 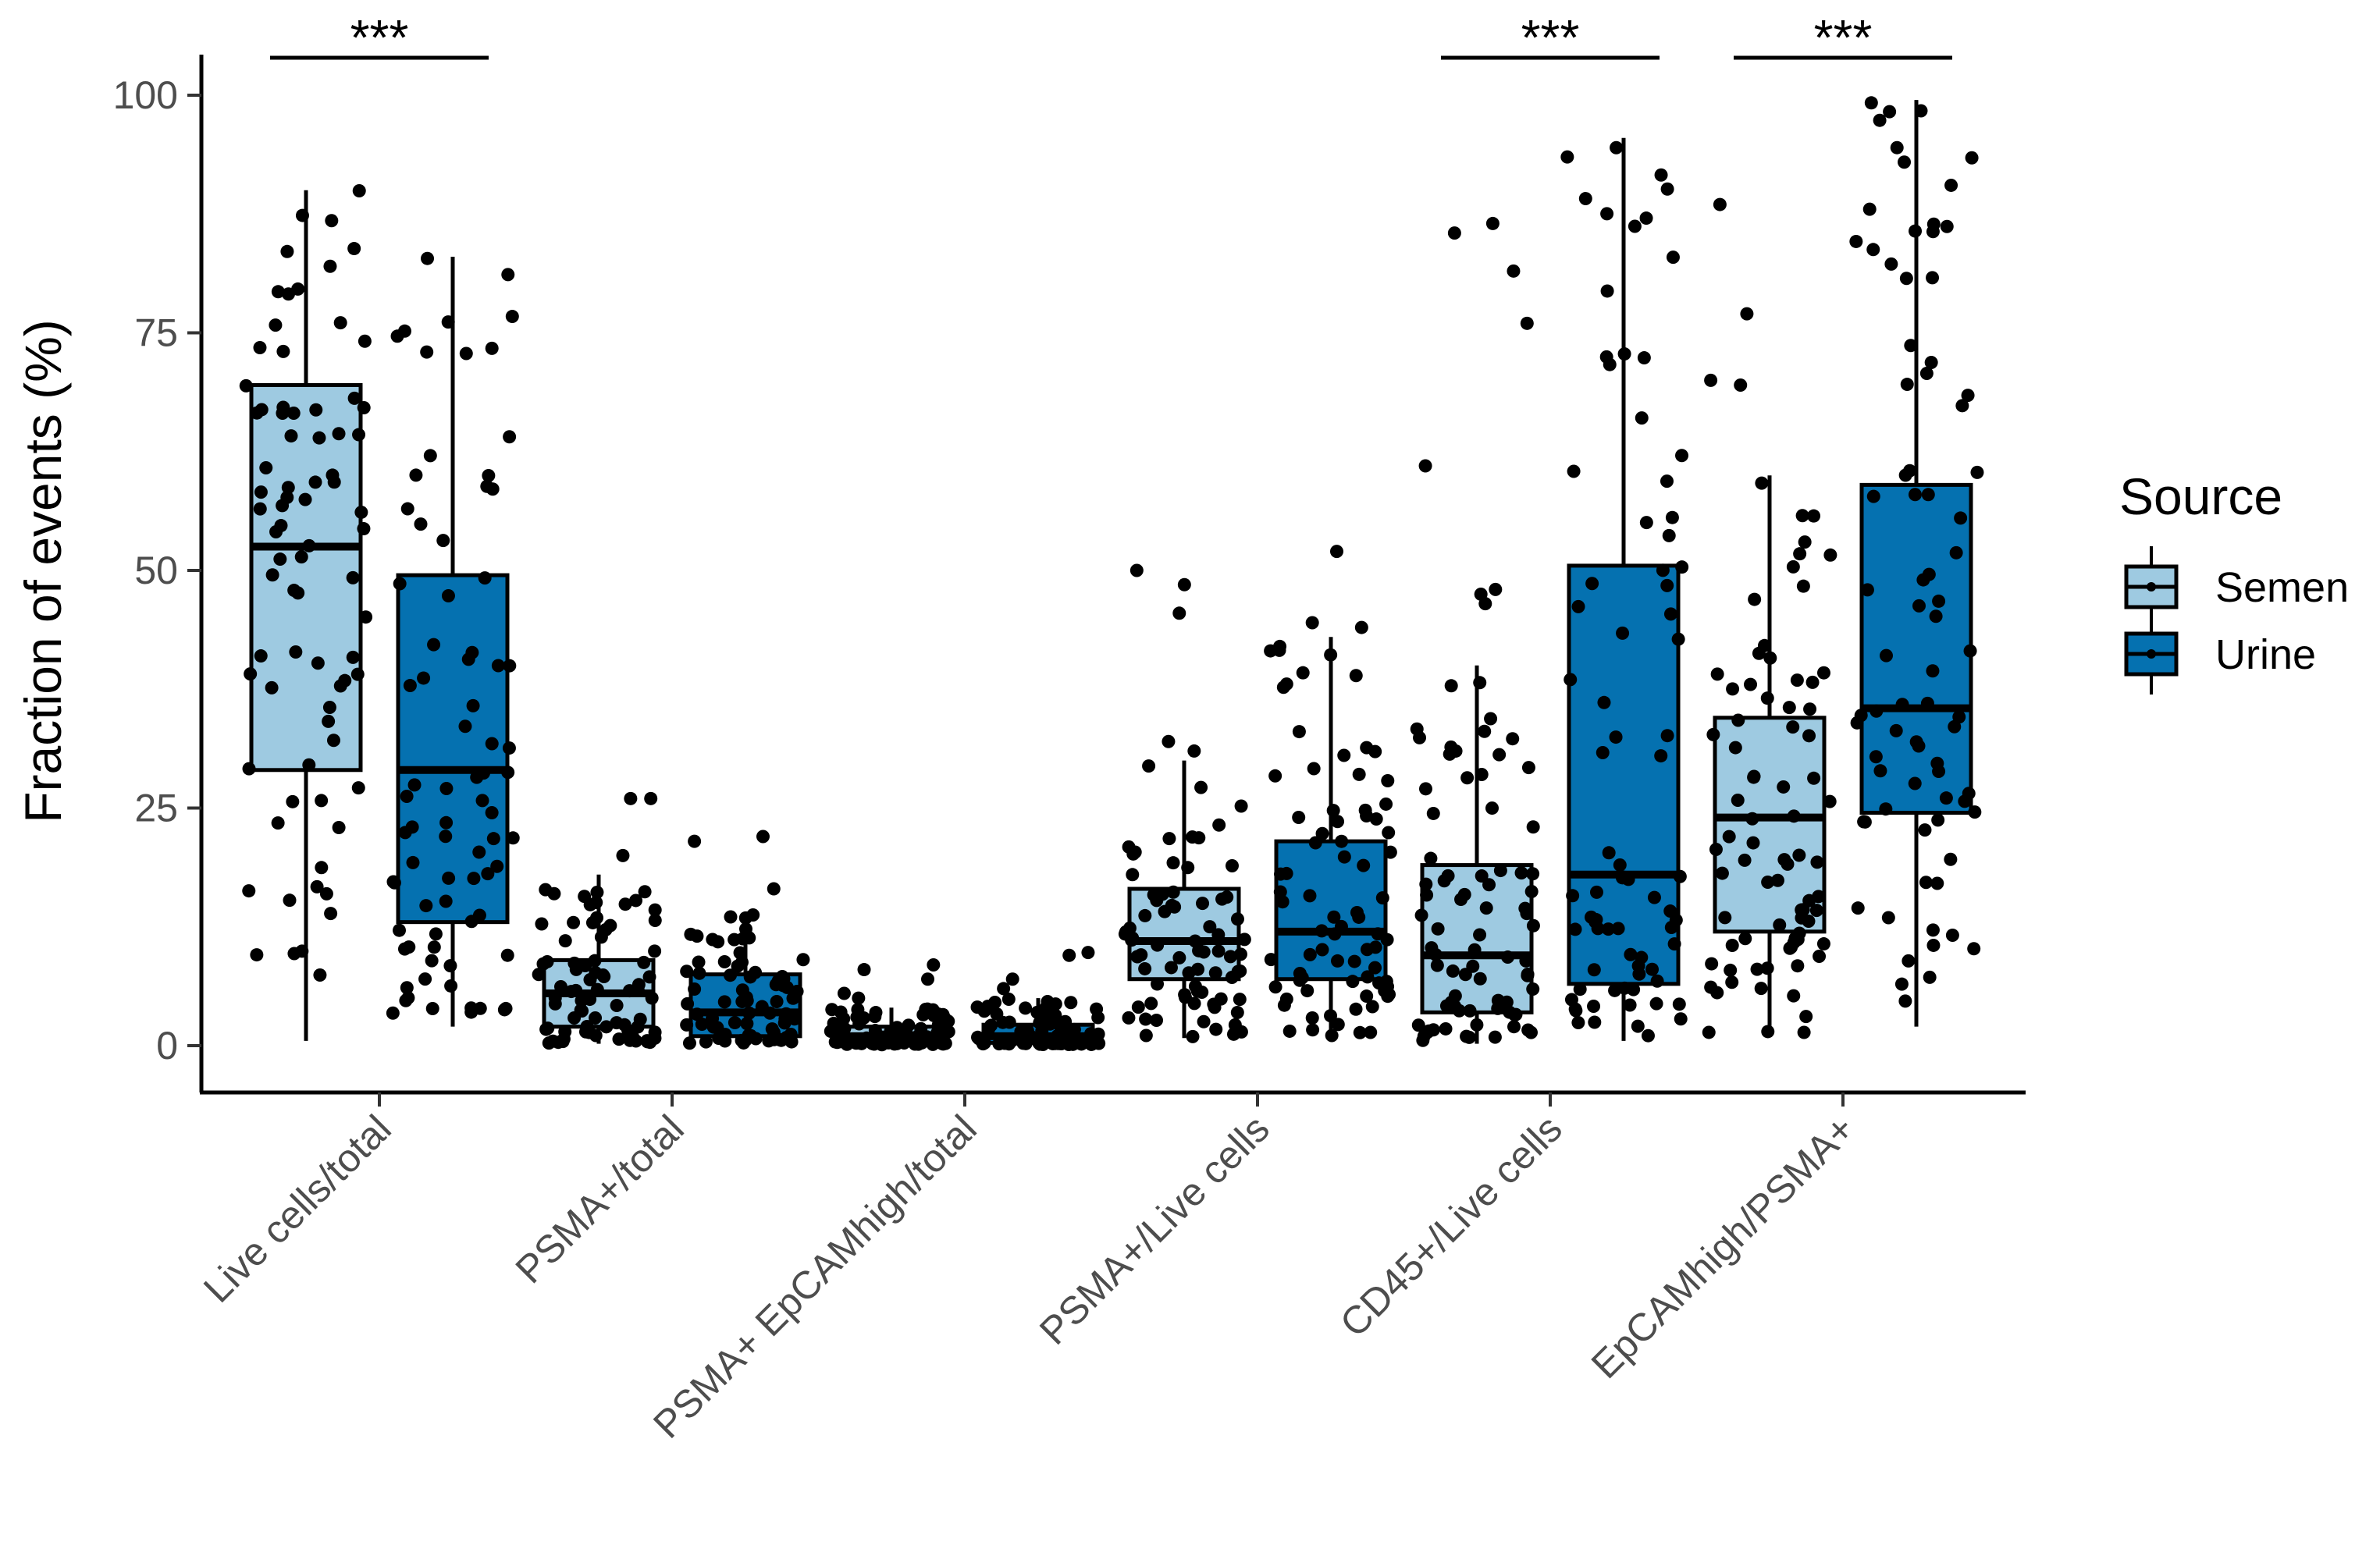 What do you see at coordinates (1154, 1230) in the screenshot?
I see `x-tick-label: PSMA+/Live cells` at bounding box center [1154, 1230].